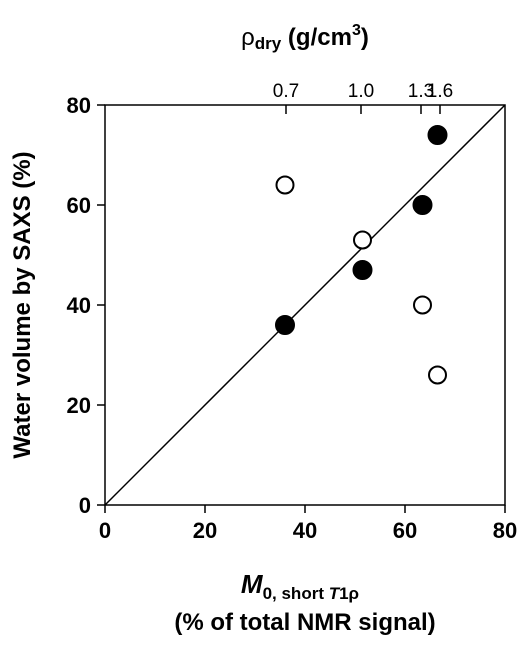 This screenshot has height=646, width=519. I want to click on top-axis-unit: (g/cm, so click(316, 37).